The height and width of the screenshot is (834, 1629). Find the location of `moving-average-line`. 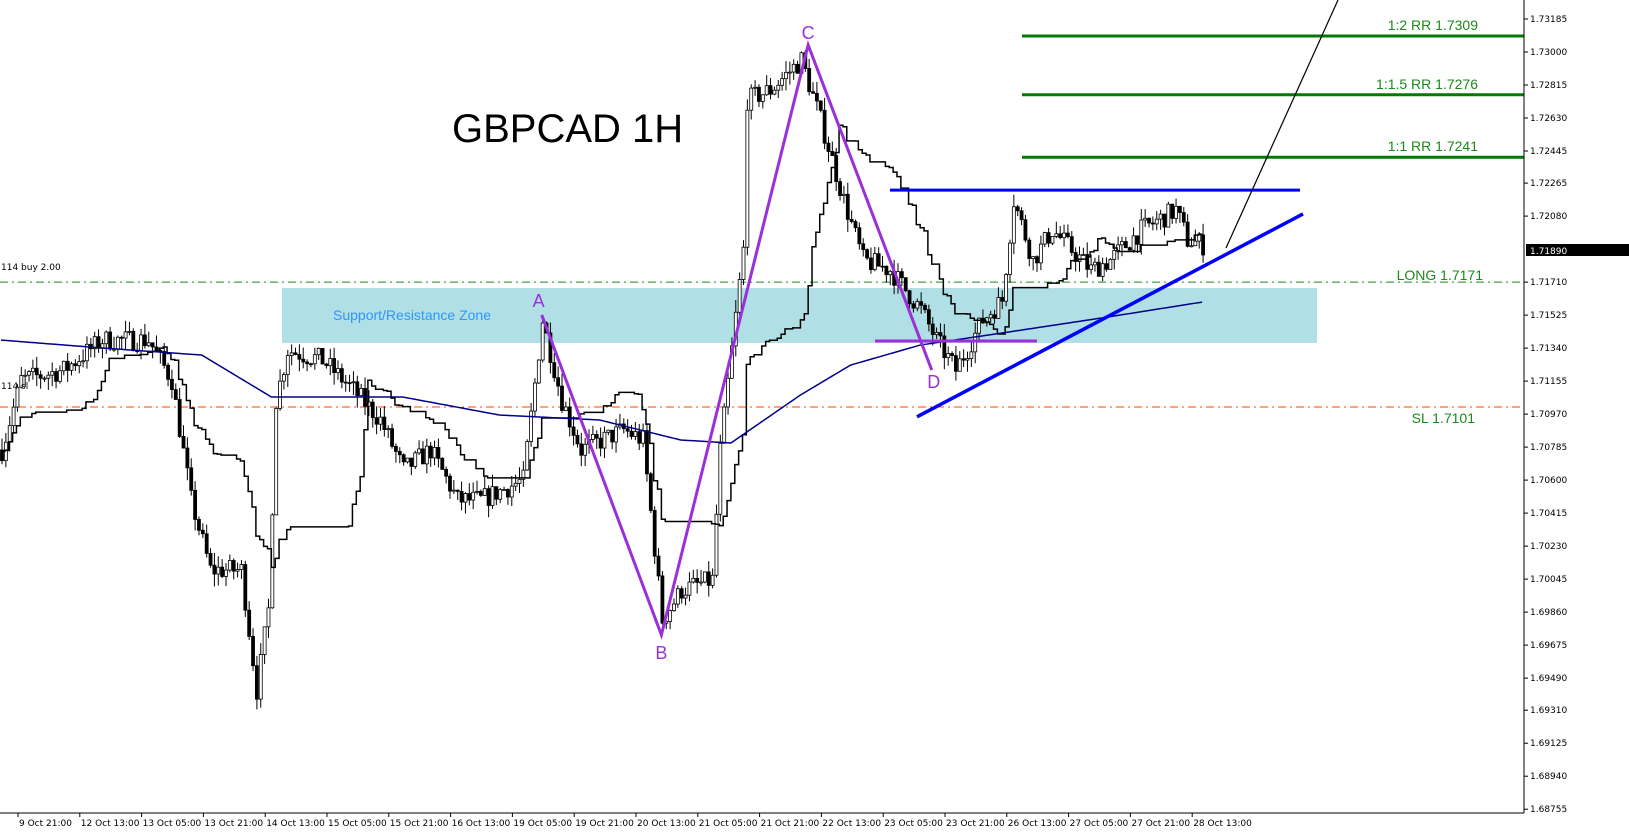

moving-average-line is located at coordinates (601, 372).